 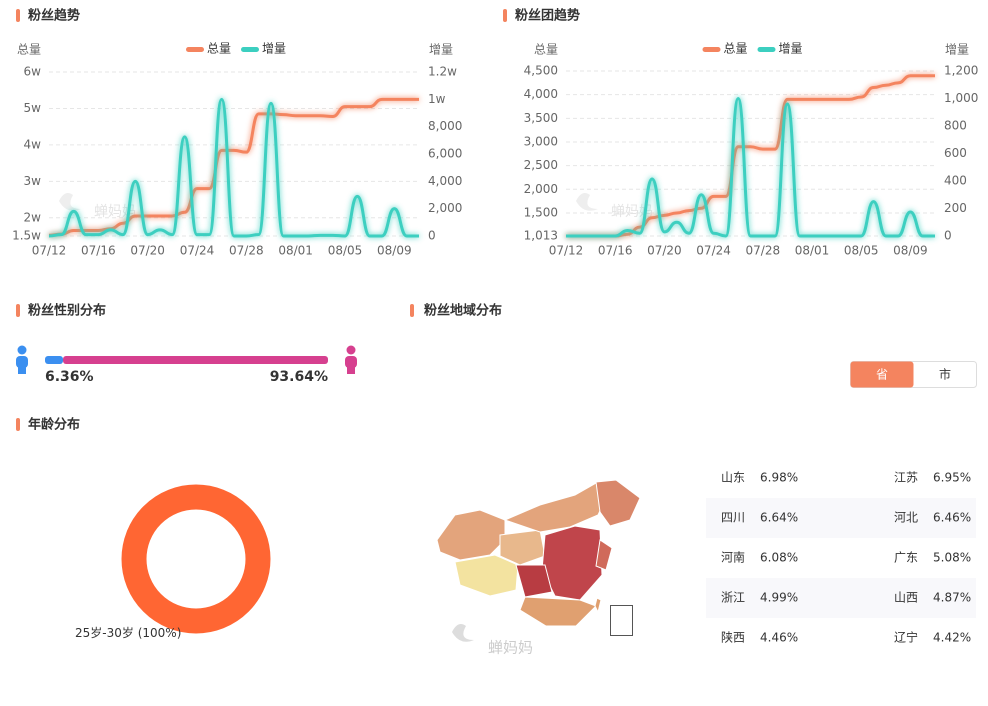 What do you see at coordinates (733, 557) in the screenshot?
I see `table-cell: 河南` at bounding box center [733, 557].